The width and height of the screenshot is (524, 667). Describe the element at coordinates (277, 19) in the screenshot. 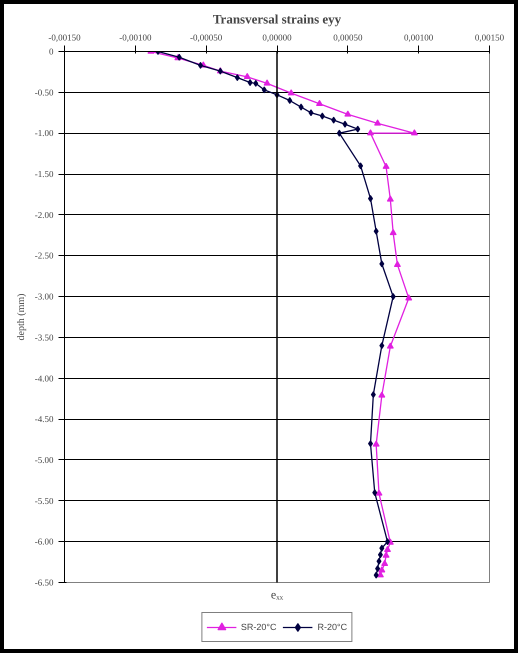

I see `chart-title: Transversal strains eyy` at that location.